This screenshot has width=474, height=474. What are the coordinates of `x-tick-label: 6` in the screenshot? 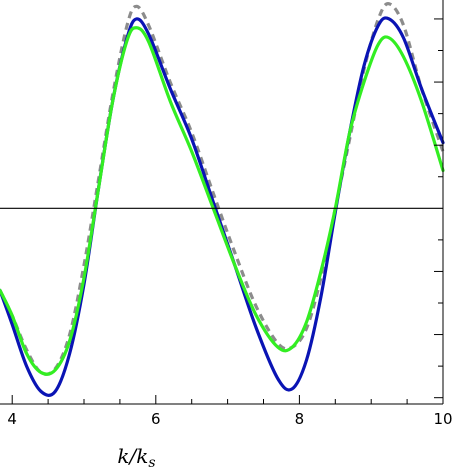 It's located at (156, 419).